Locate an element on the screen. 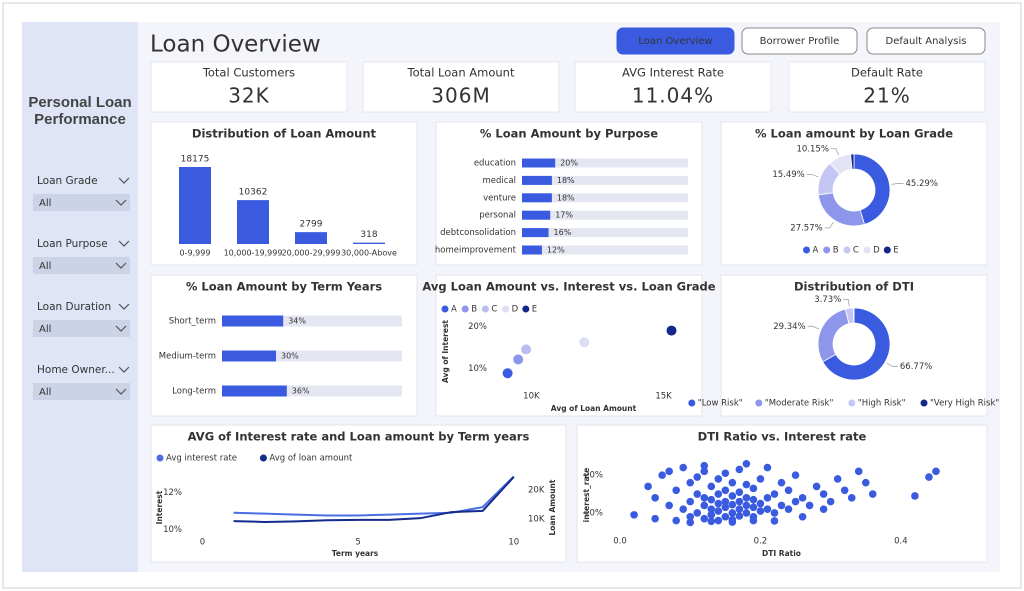  x-tick-label: 0 is located at coordinates (202, 543).